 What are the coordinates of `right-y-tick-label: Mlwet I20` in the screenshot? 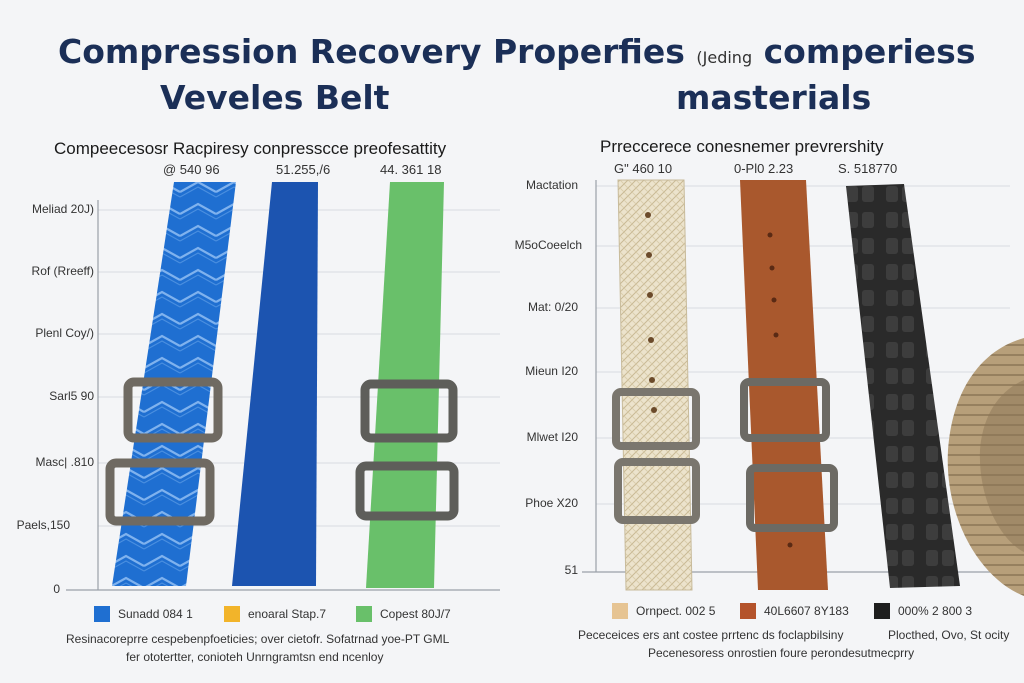 It's located at (552, 437).